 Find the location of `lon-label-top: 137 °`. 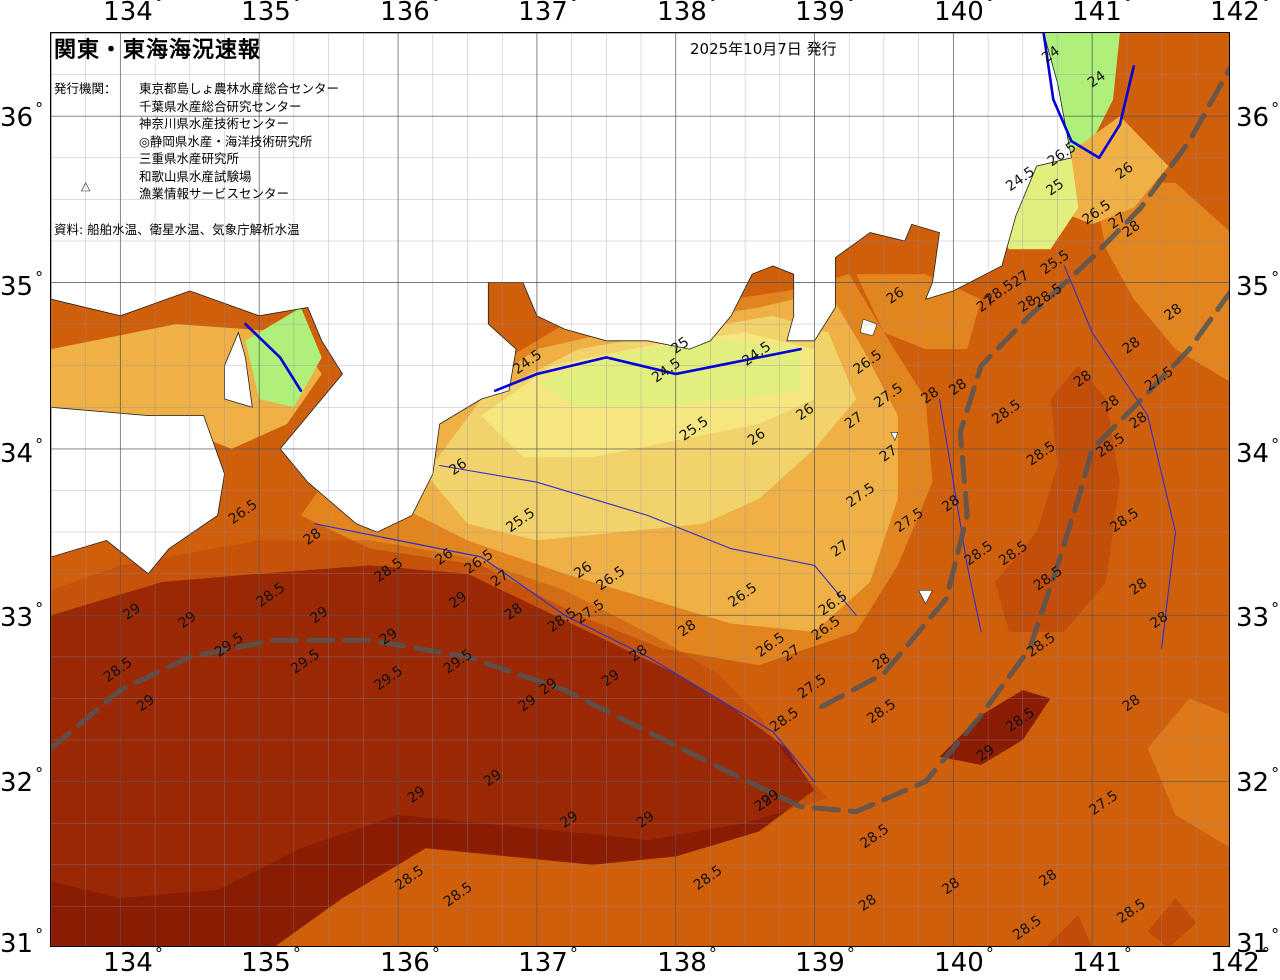

lon-label-top: 137 ° is located at coordinates (548, 13).